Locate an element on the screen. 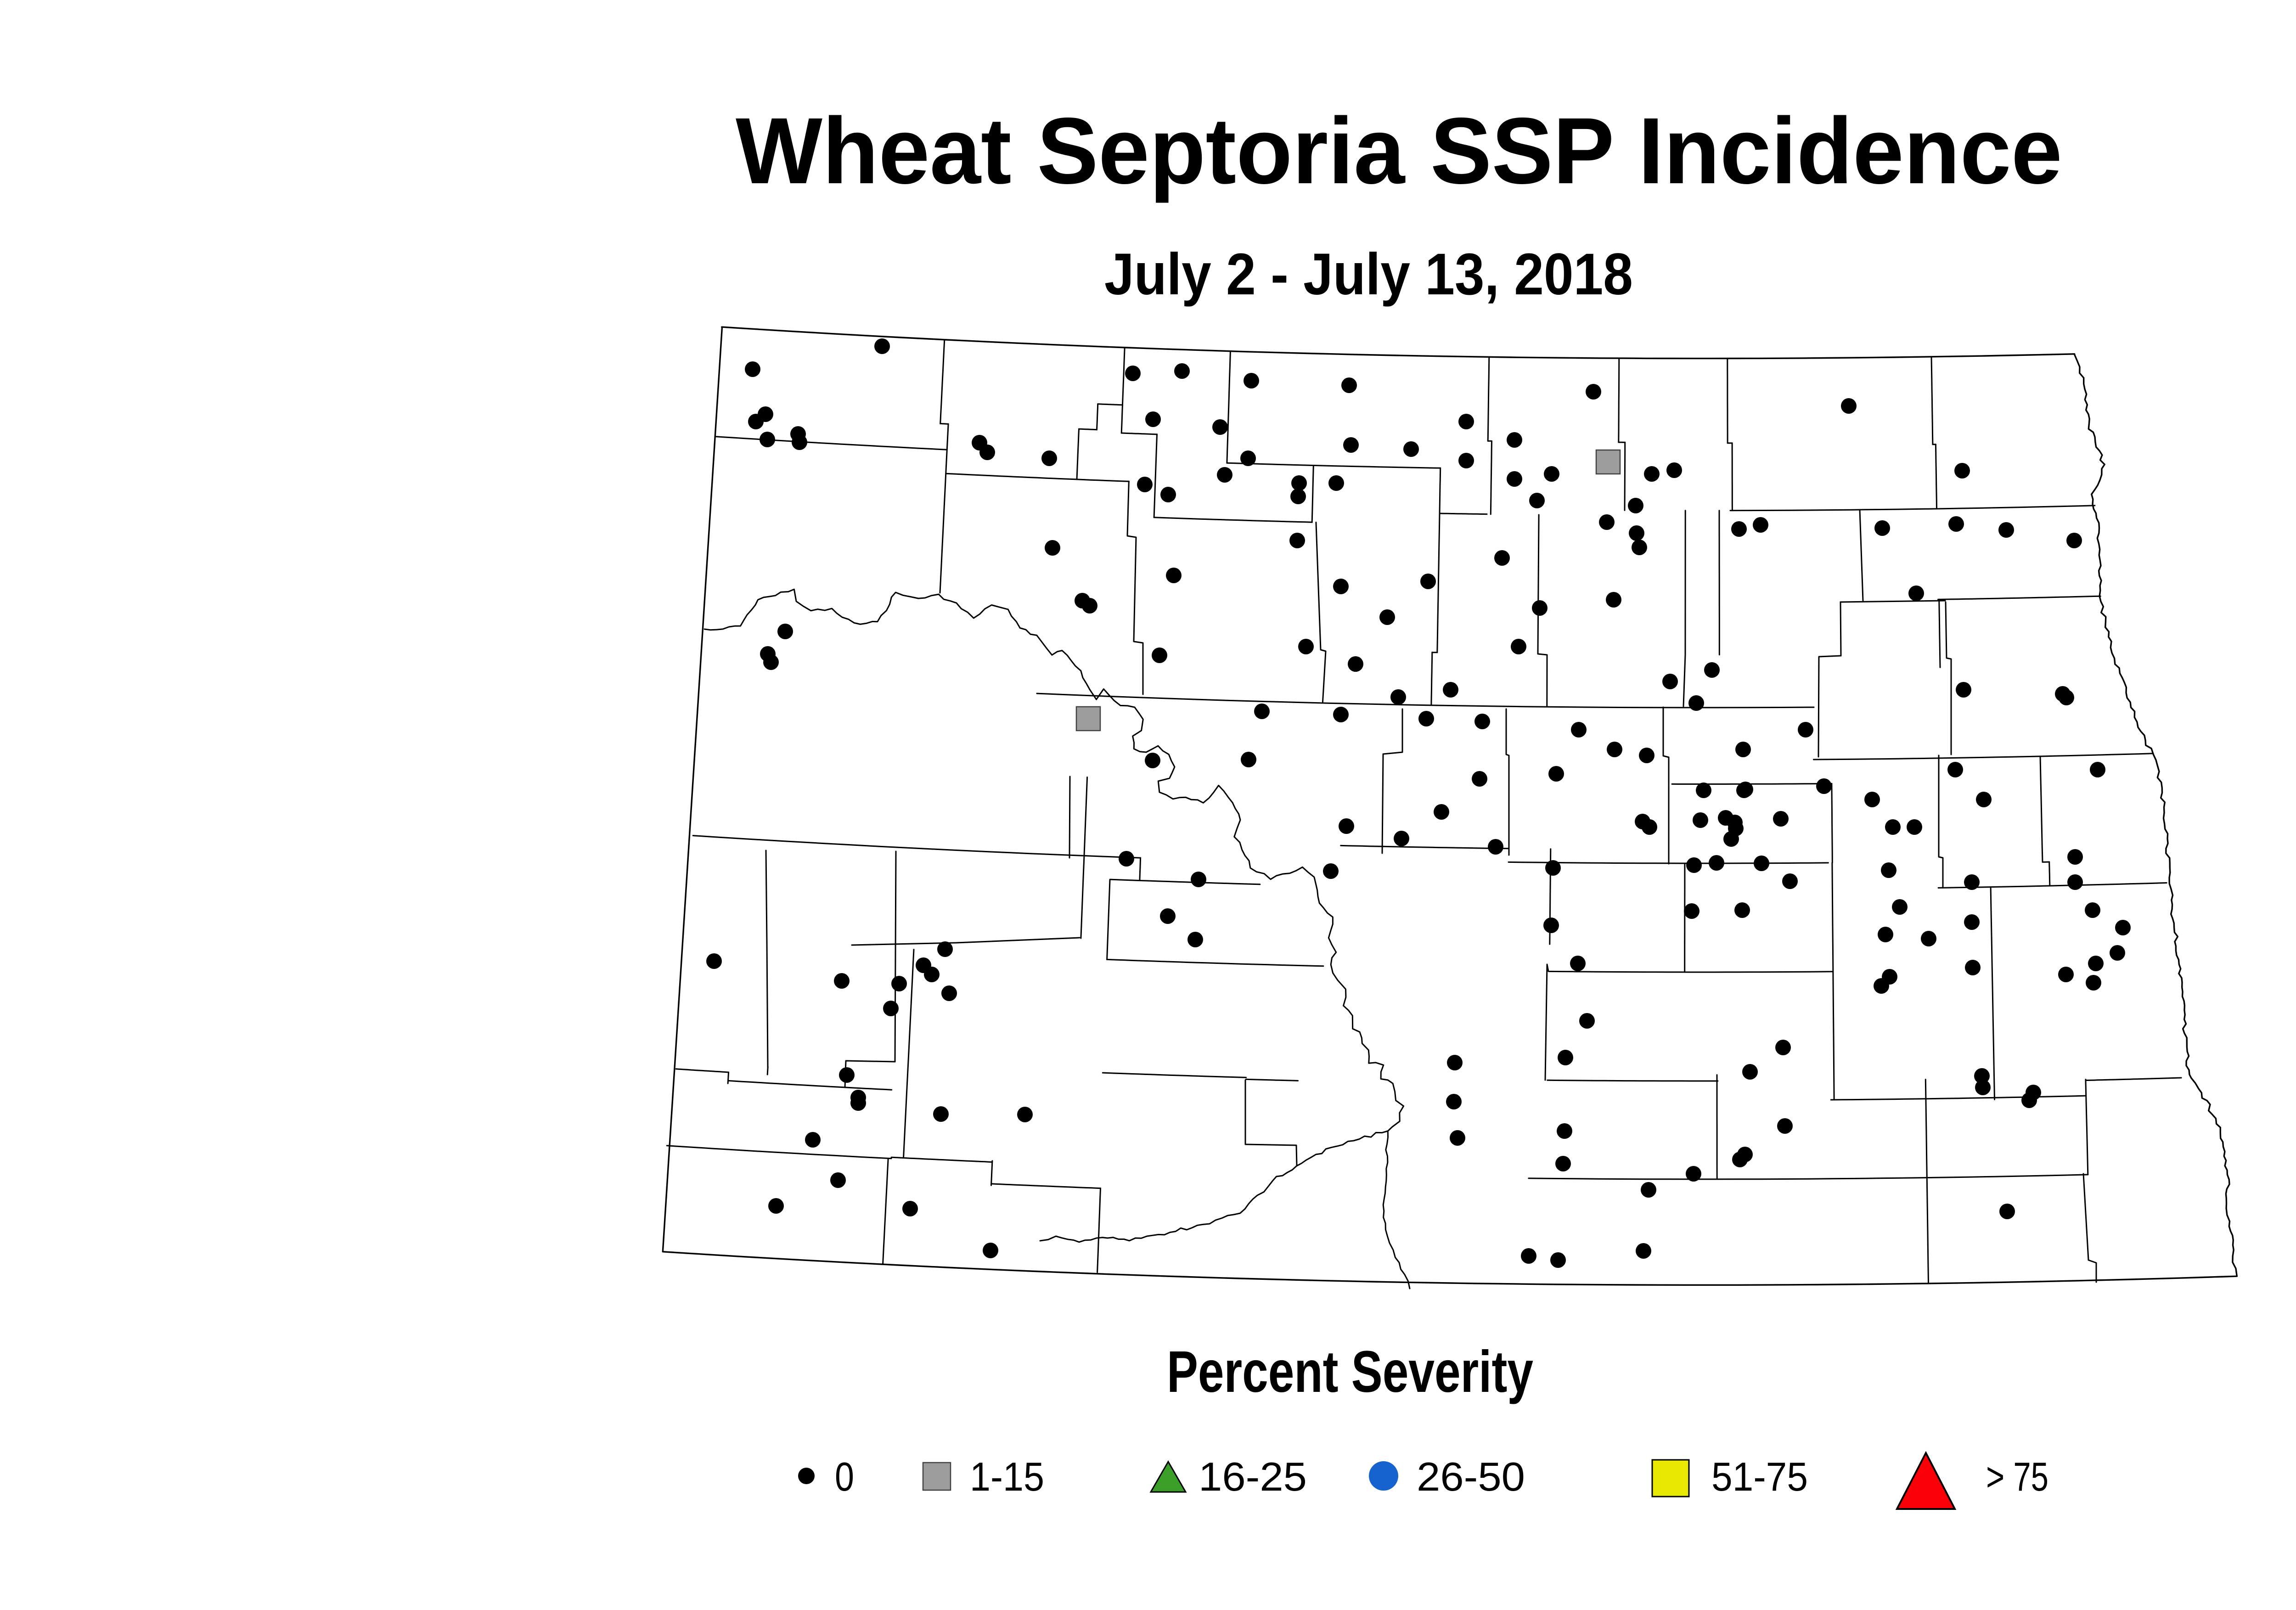  svg-text: 16-25 is located at coordinates (1253, 1476).